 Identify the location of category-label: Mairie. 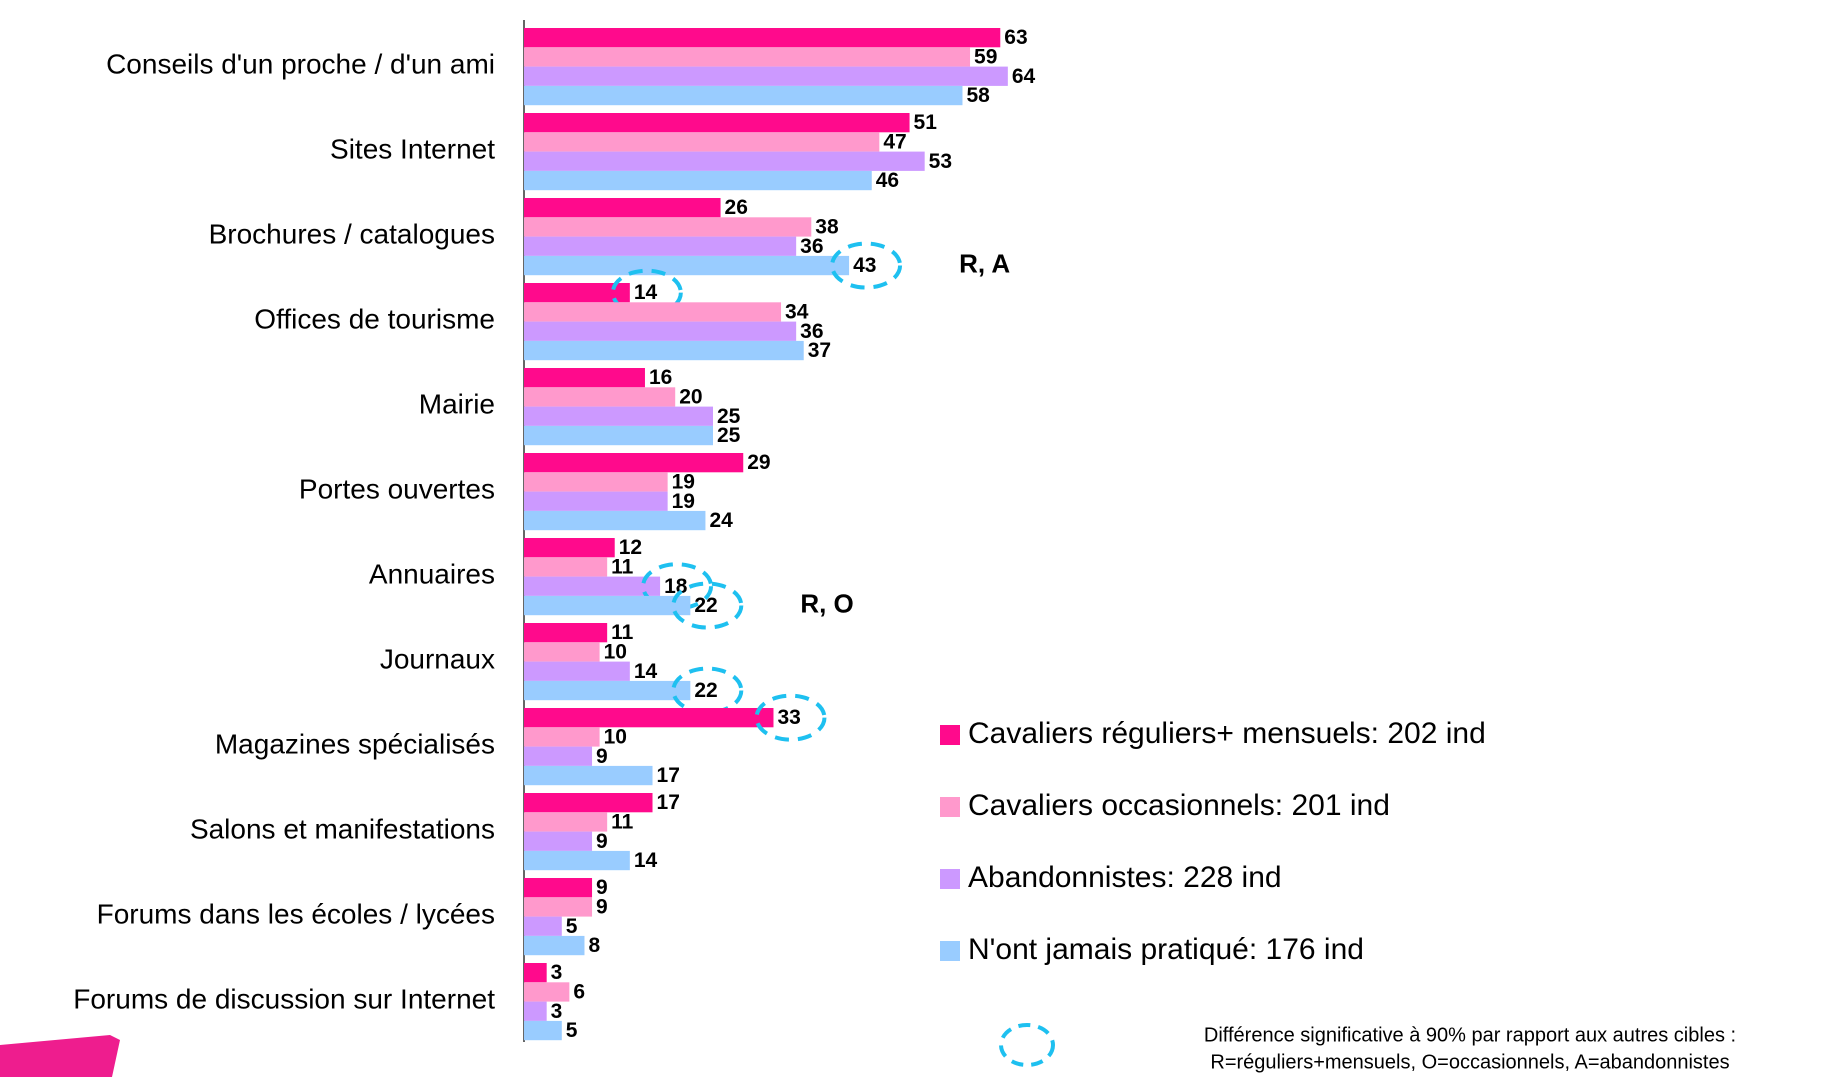
(457, 403).